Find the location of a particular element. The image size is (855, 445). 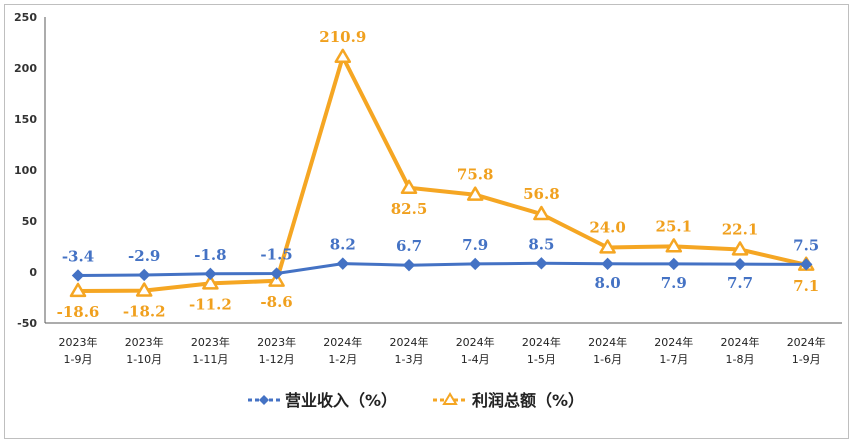

profit-data-label: 210.9 is located at coordinates (342, 37).